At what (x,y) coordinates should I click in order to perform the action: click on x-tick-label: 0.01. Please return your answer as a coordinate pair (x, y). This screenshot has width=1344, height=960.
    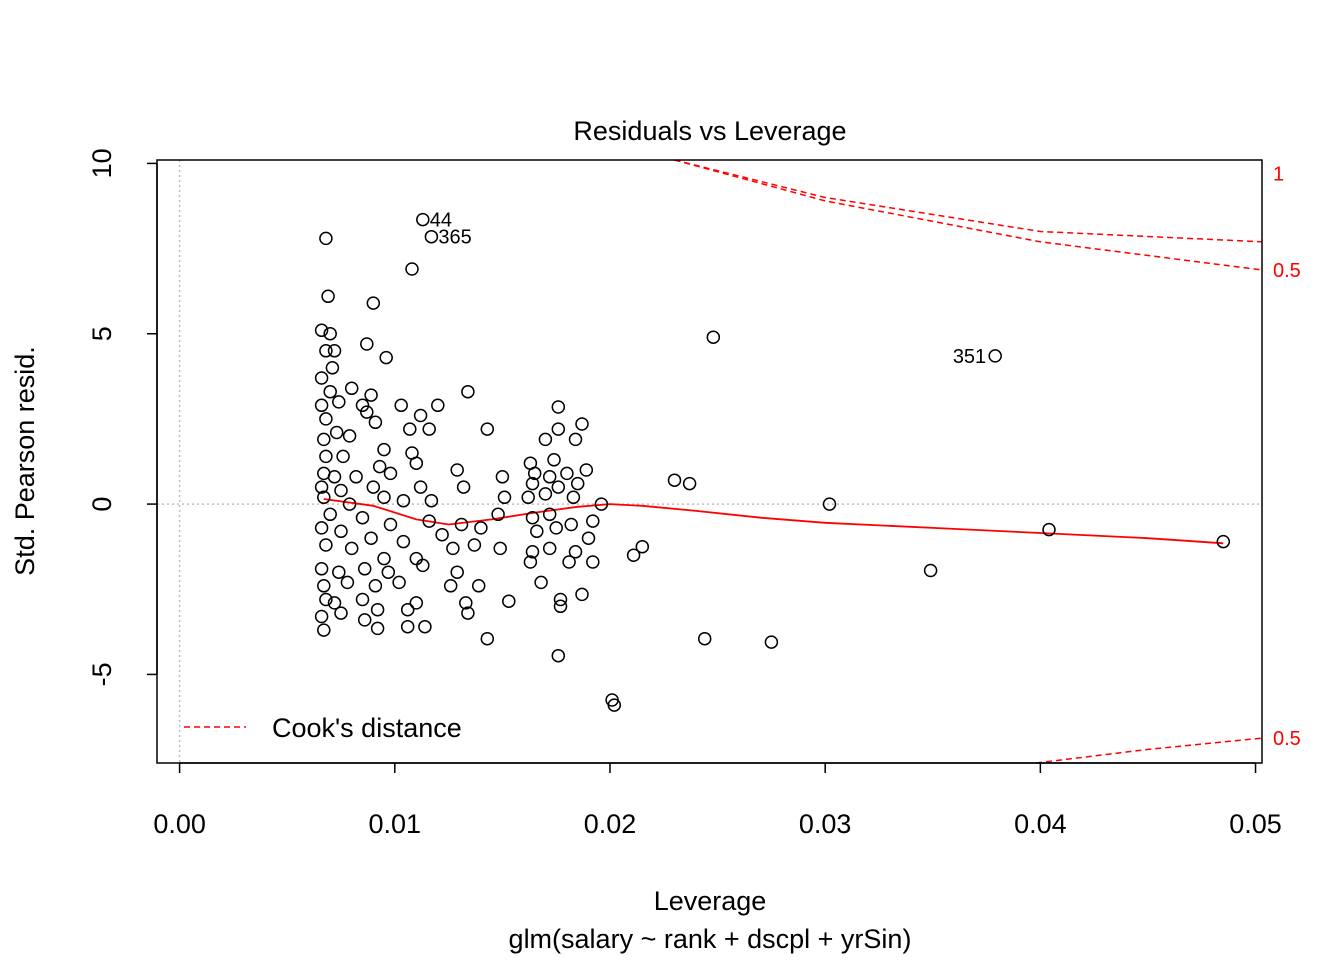
    Looking at the image, I should click on (395, 824).